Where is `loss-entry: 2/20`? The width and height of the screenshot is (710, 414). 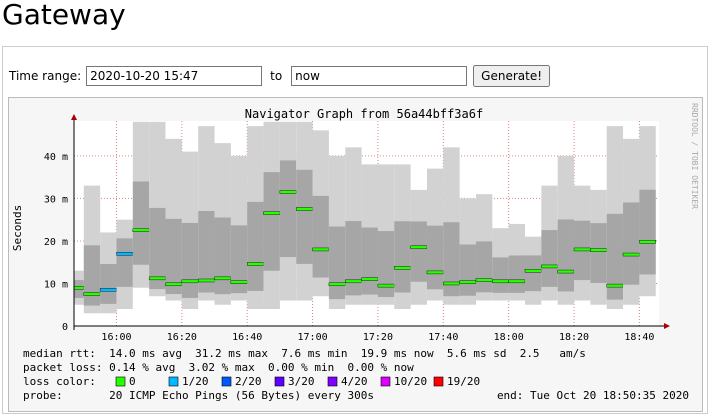
loss-entry: 2/20 is located at coordinates (248, 381).